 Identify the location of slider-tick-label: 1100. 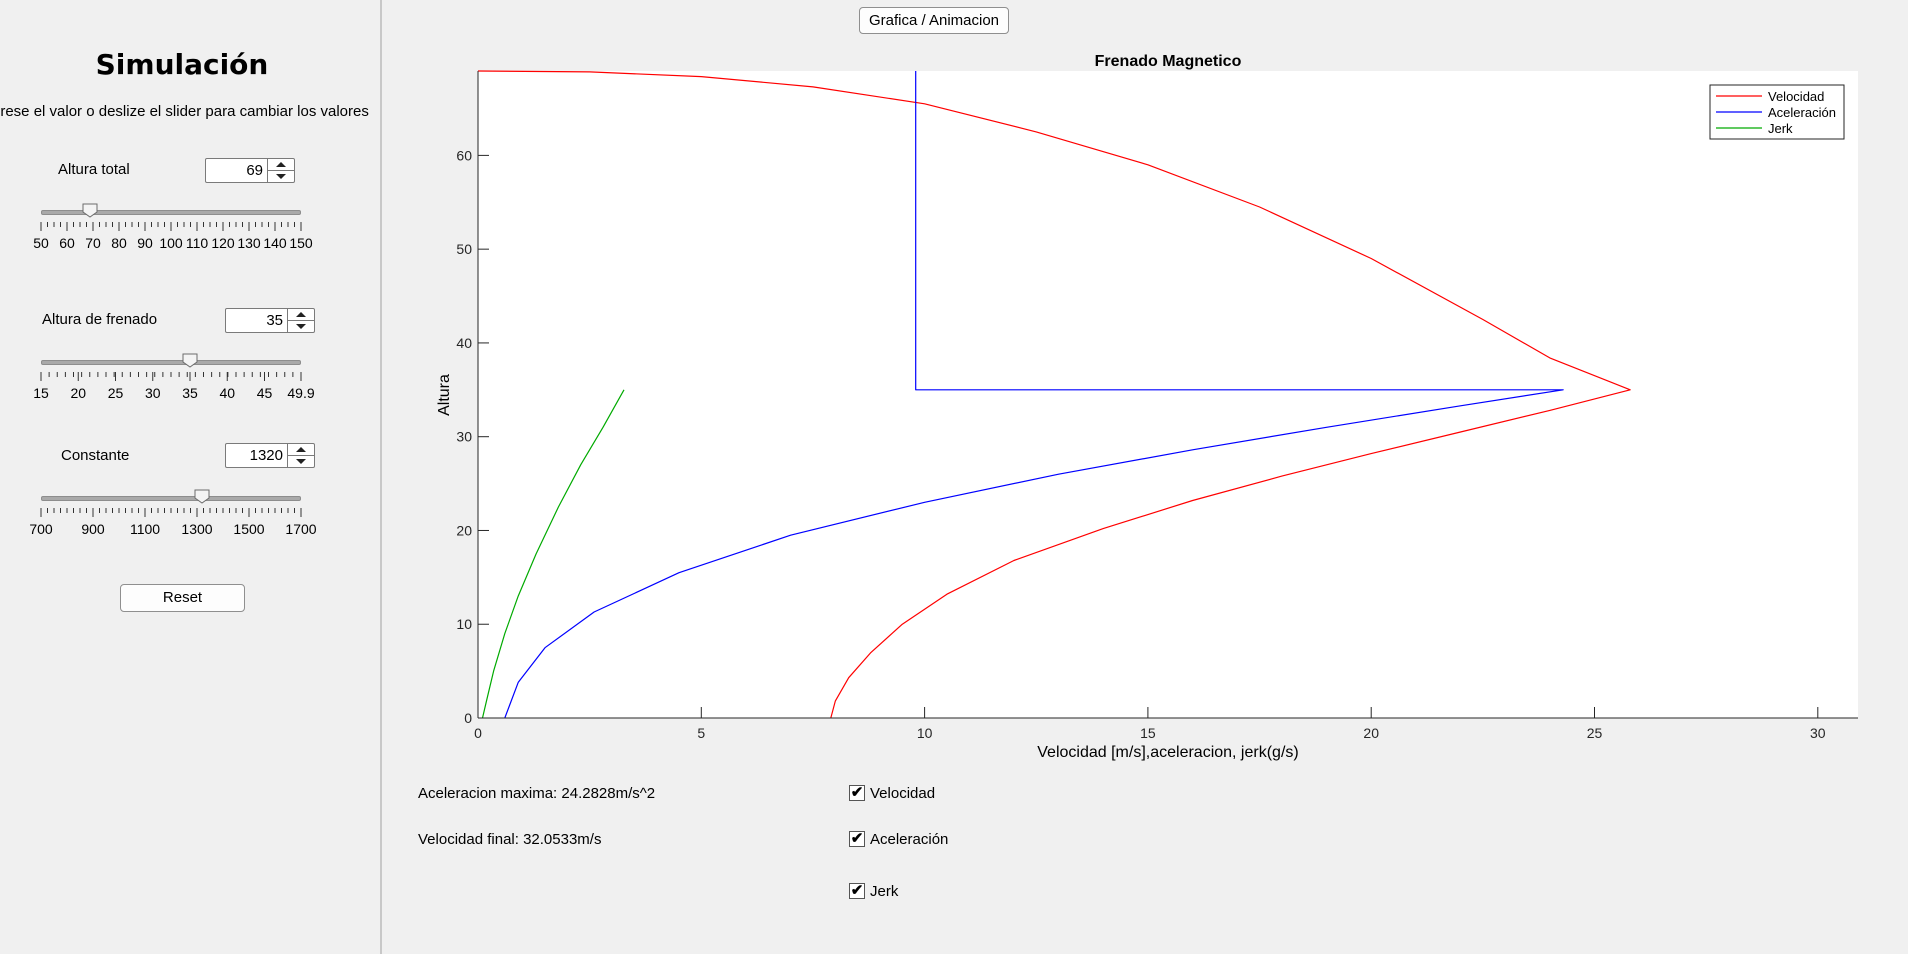
(145, 529).